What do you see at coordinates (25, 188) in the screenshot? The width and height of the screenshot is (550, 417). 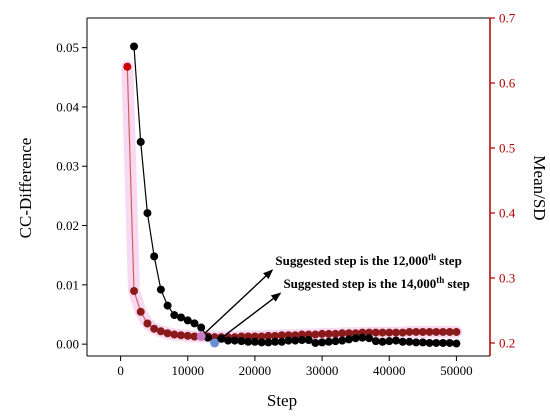 I see `y-axis-title-left: CC-Difference` at bounding box center [25, 188].